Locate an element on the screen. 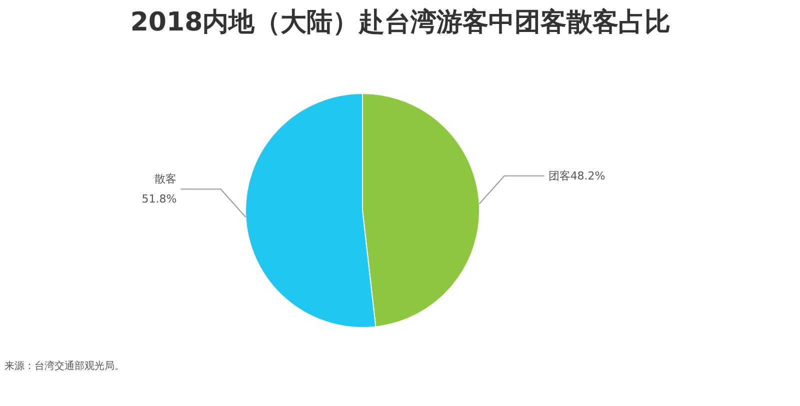  chart-title: 2018内地（大陆）赴台湾游客中团客散客占比 is located at coordinates (400, 23).